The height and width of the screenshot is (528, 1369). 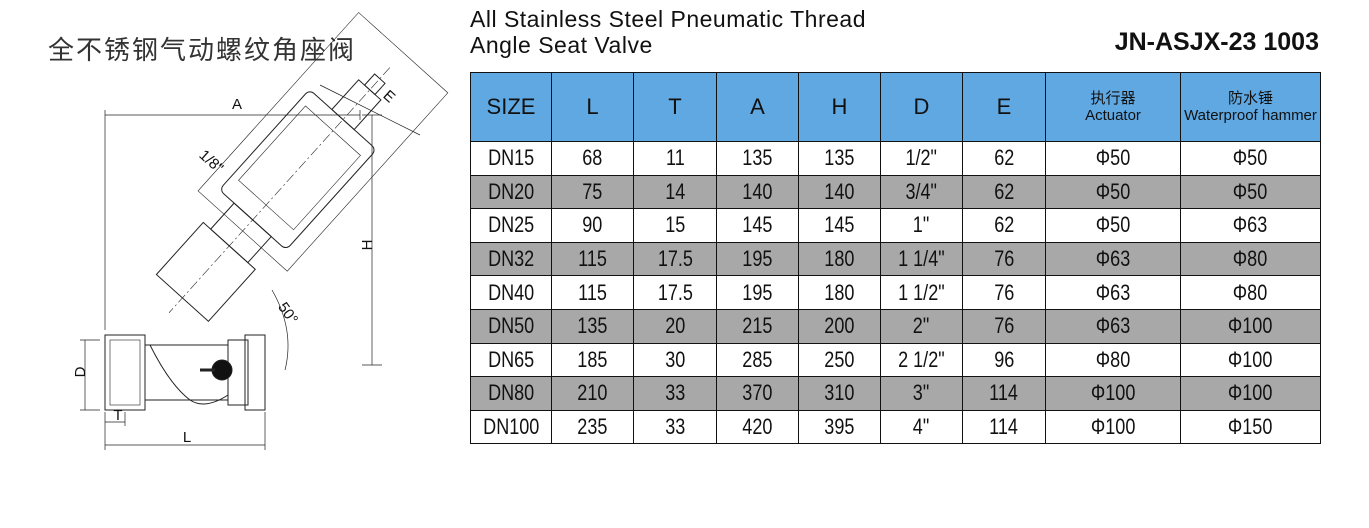 What do you see at coordinates (592, 427) in the screenshot?
I see `cell-text: 235` at bounding box center [592, 427].